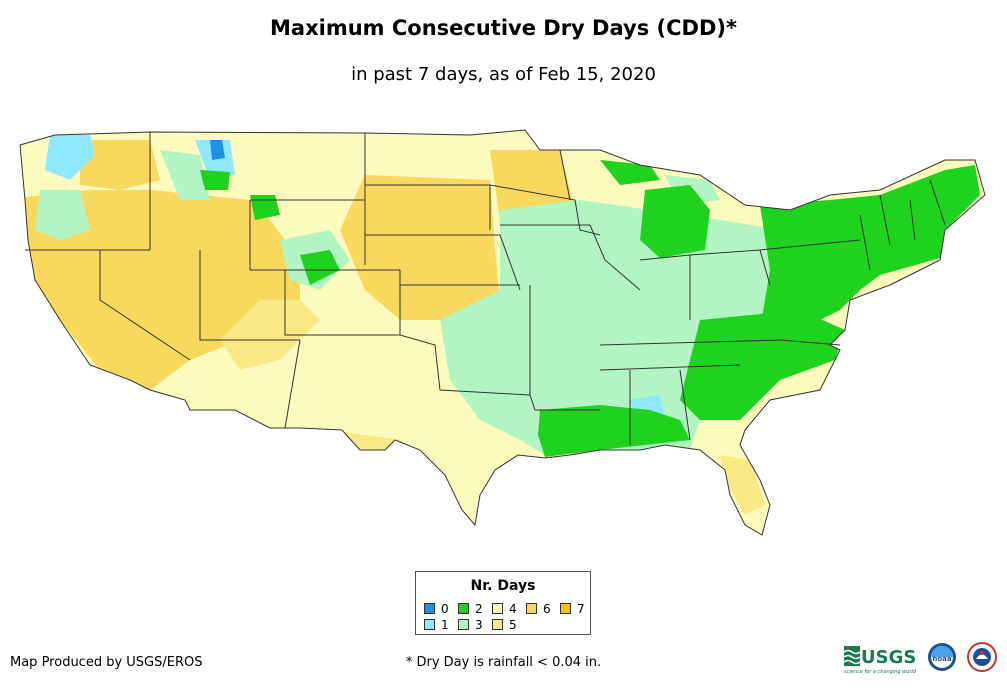  I want to click on usgs-logo: USGS science for a changing world, so click(880, 660).